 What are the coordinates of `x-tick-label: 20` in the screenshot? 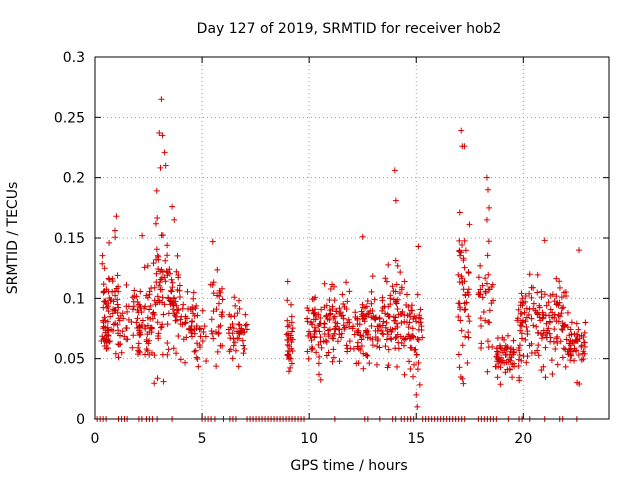 It's located at (523, 439).